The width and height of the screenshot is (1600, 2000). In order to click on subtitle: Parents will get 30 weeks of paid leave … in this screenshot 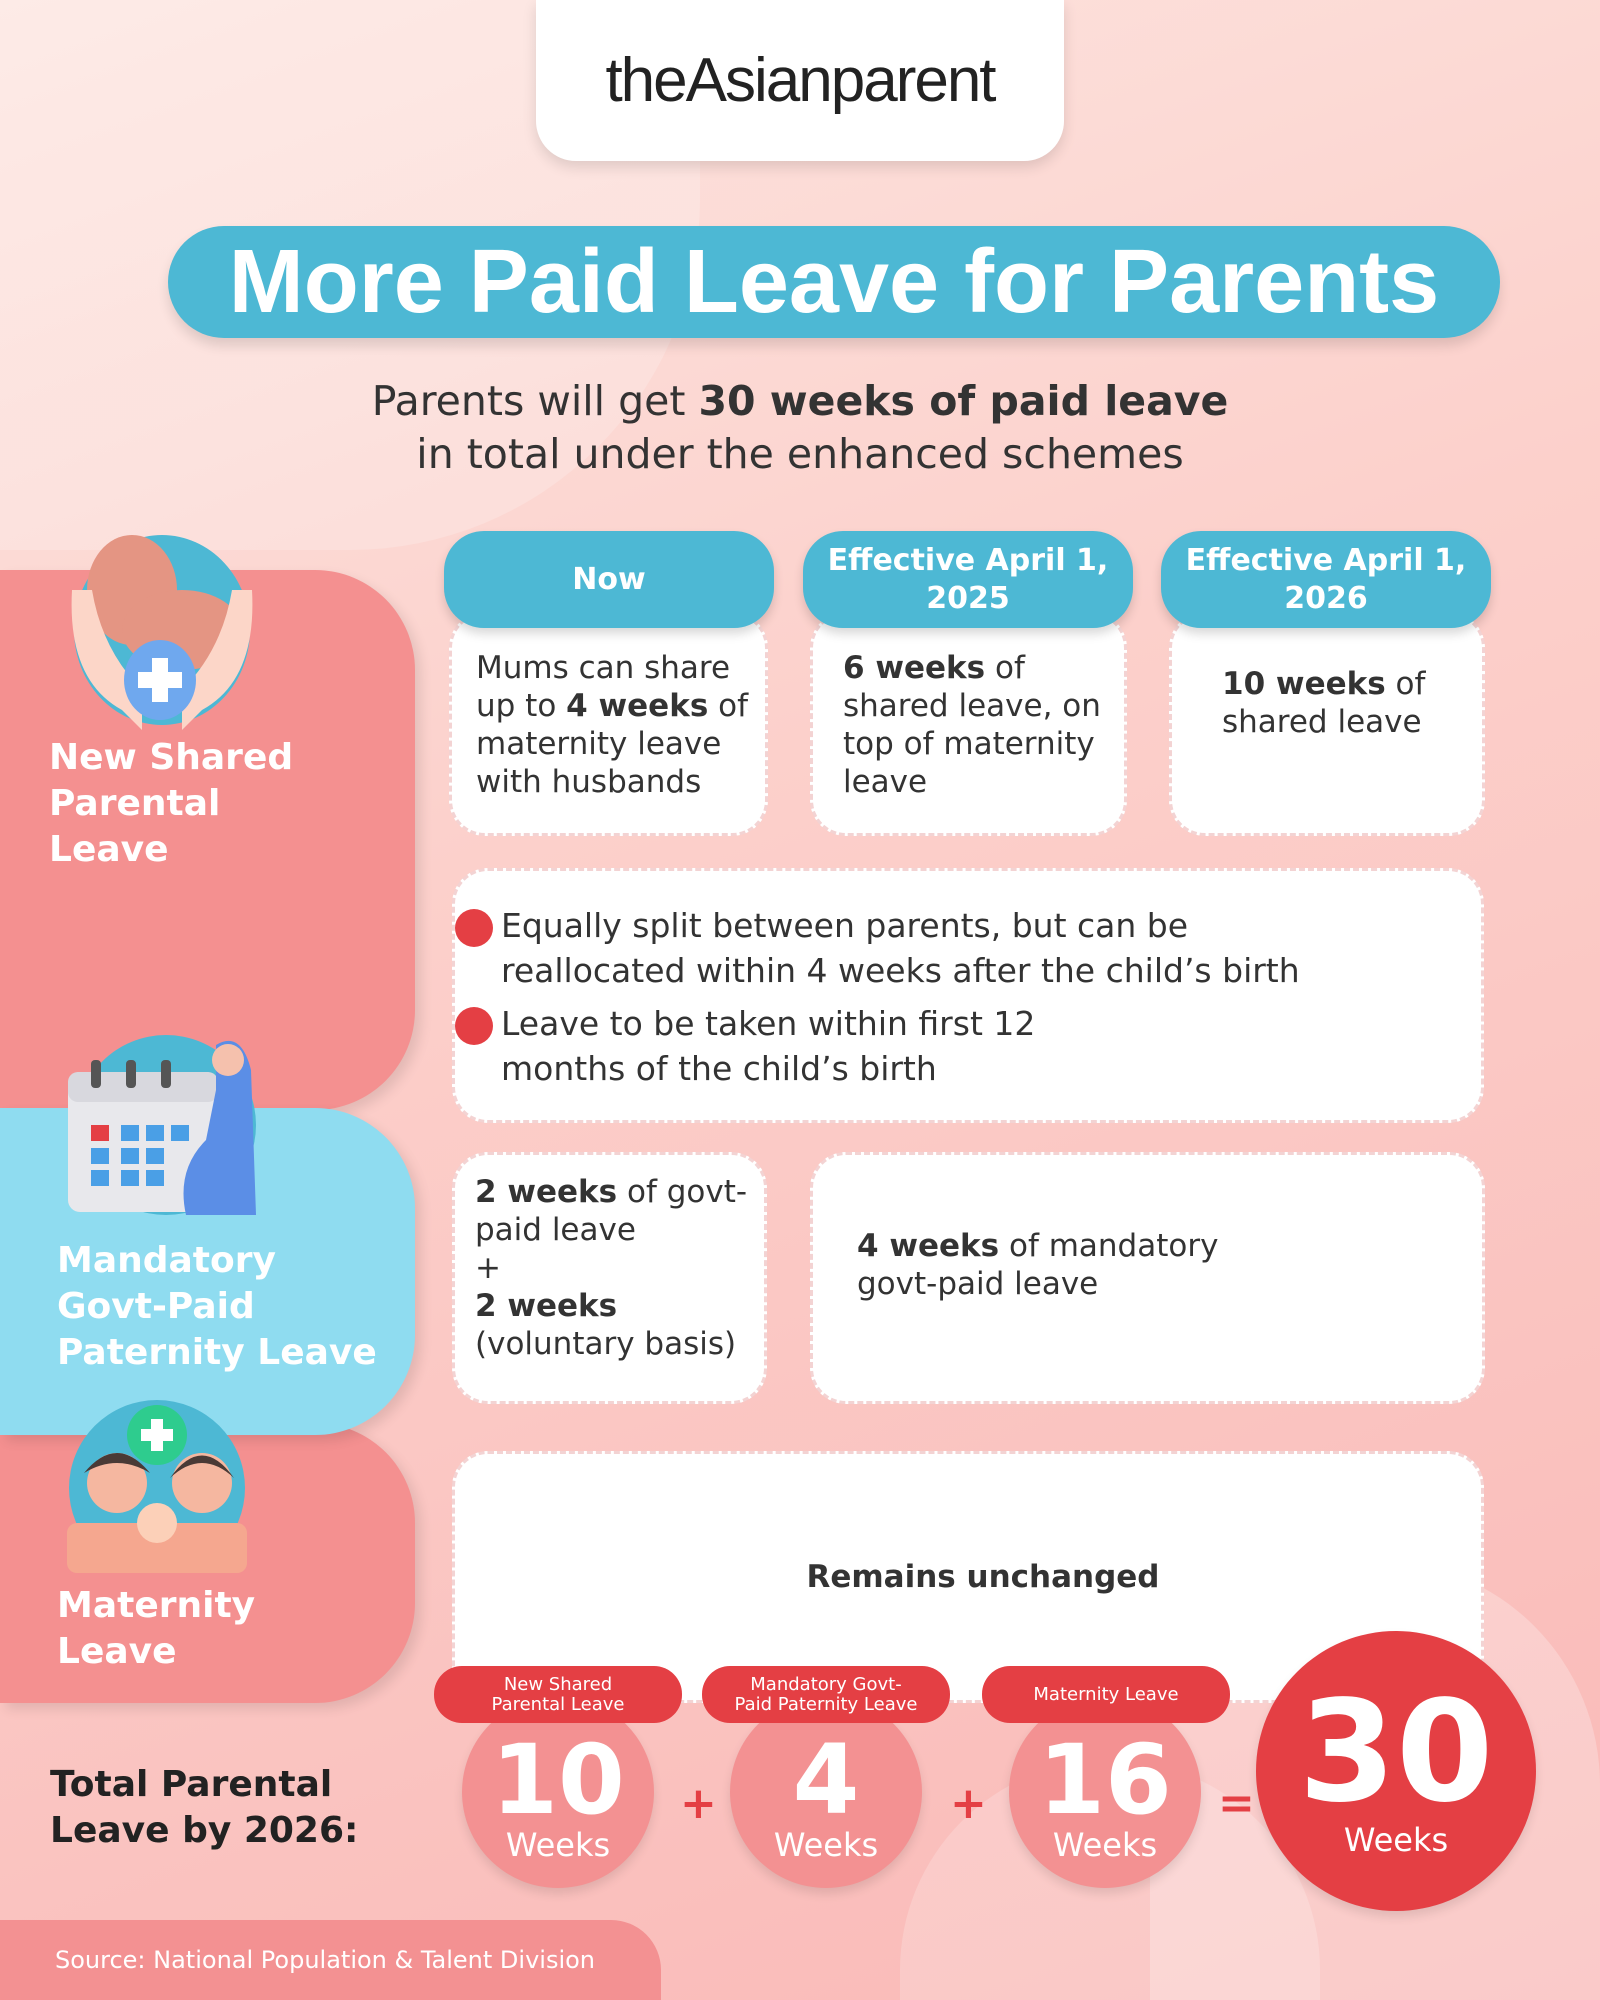, I will do `click(800, 428)`.